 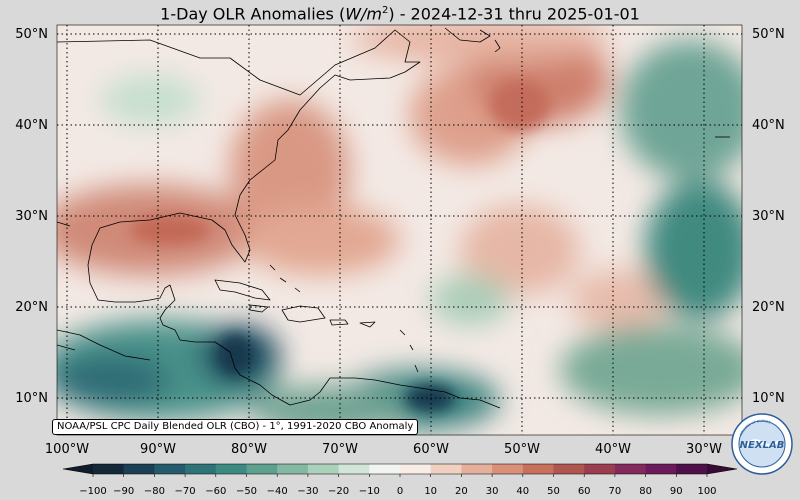 What do you see at coordinates (78, 469) in the screenshot?
I see `colorbar-extend-min` at bounding box center [78, 469].